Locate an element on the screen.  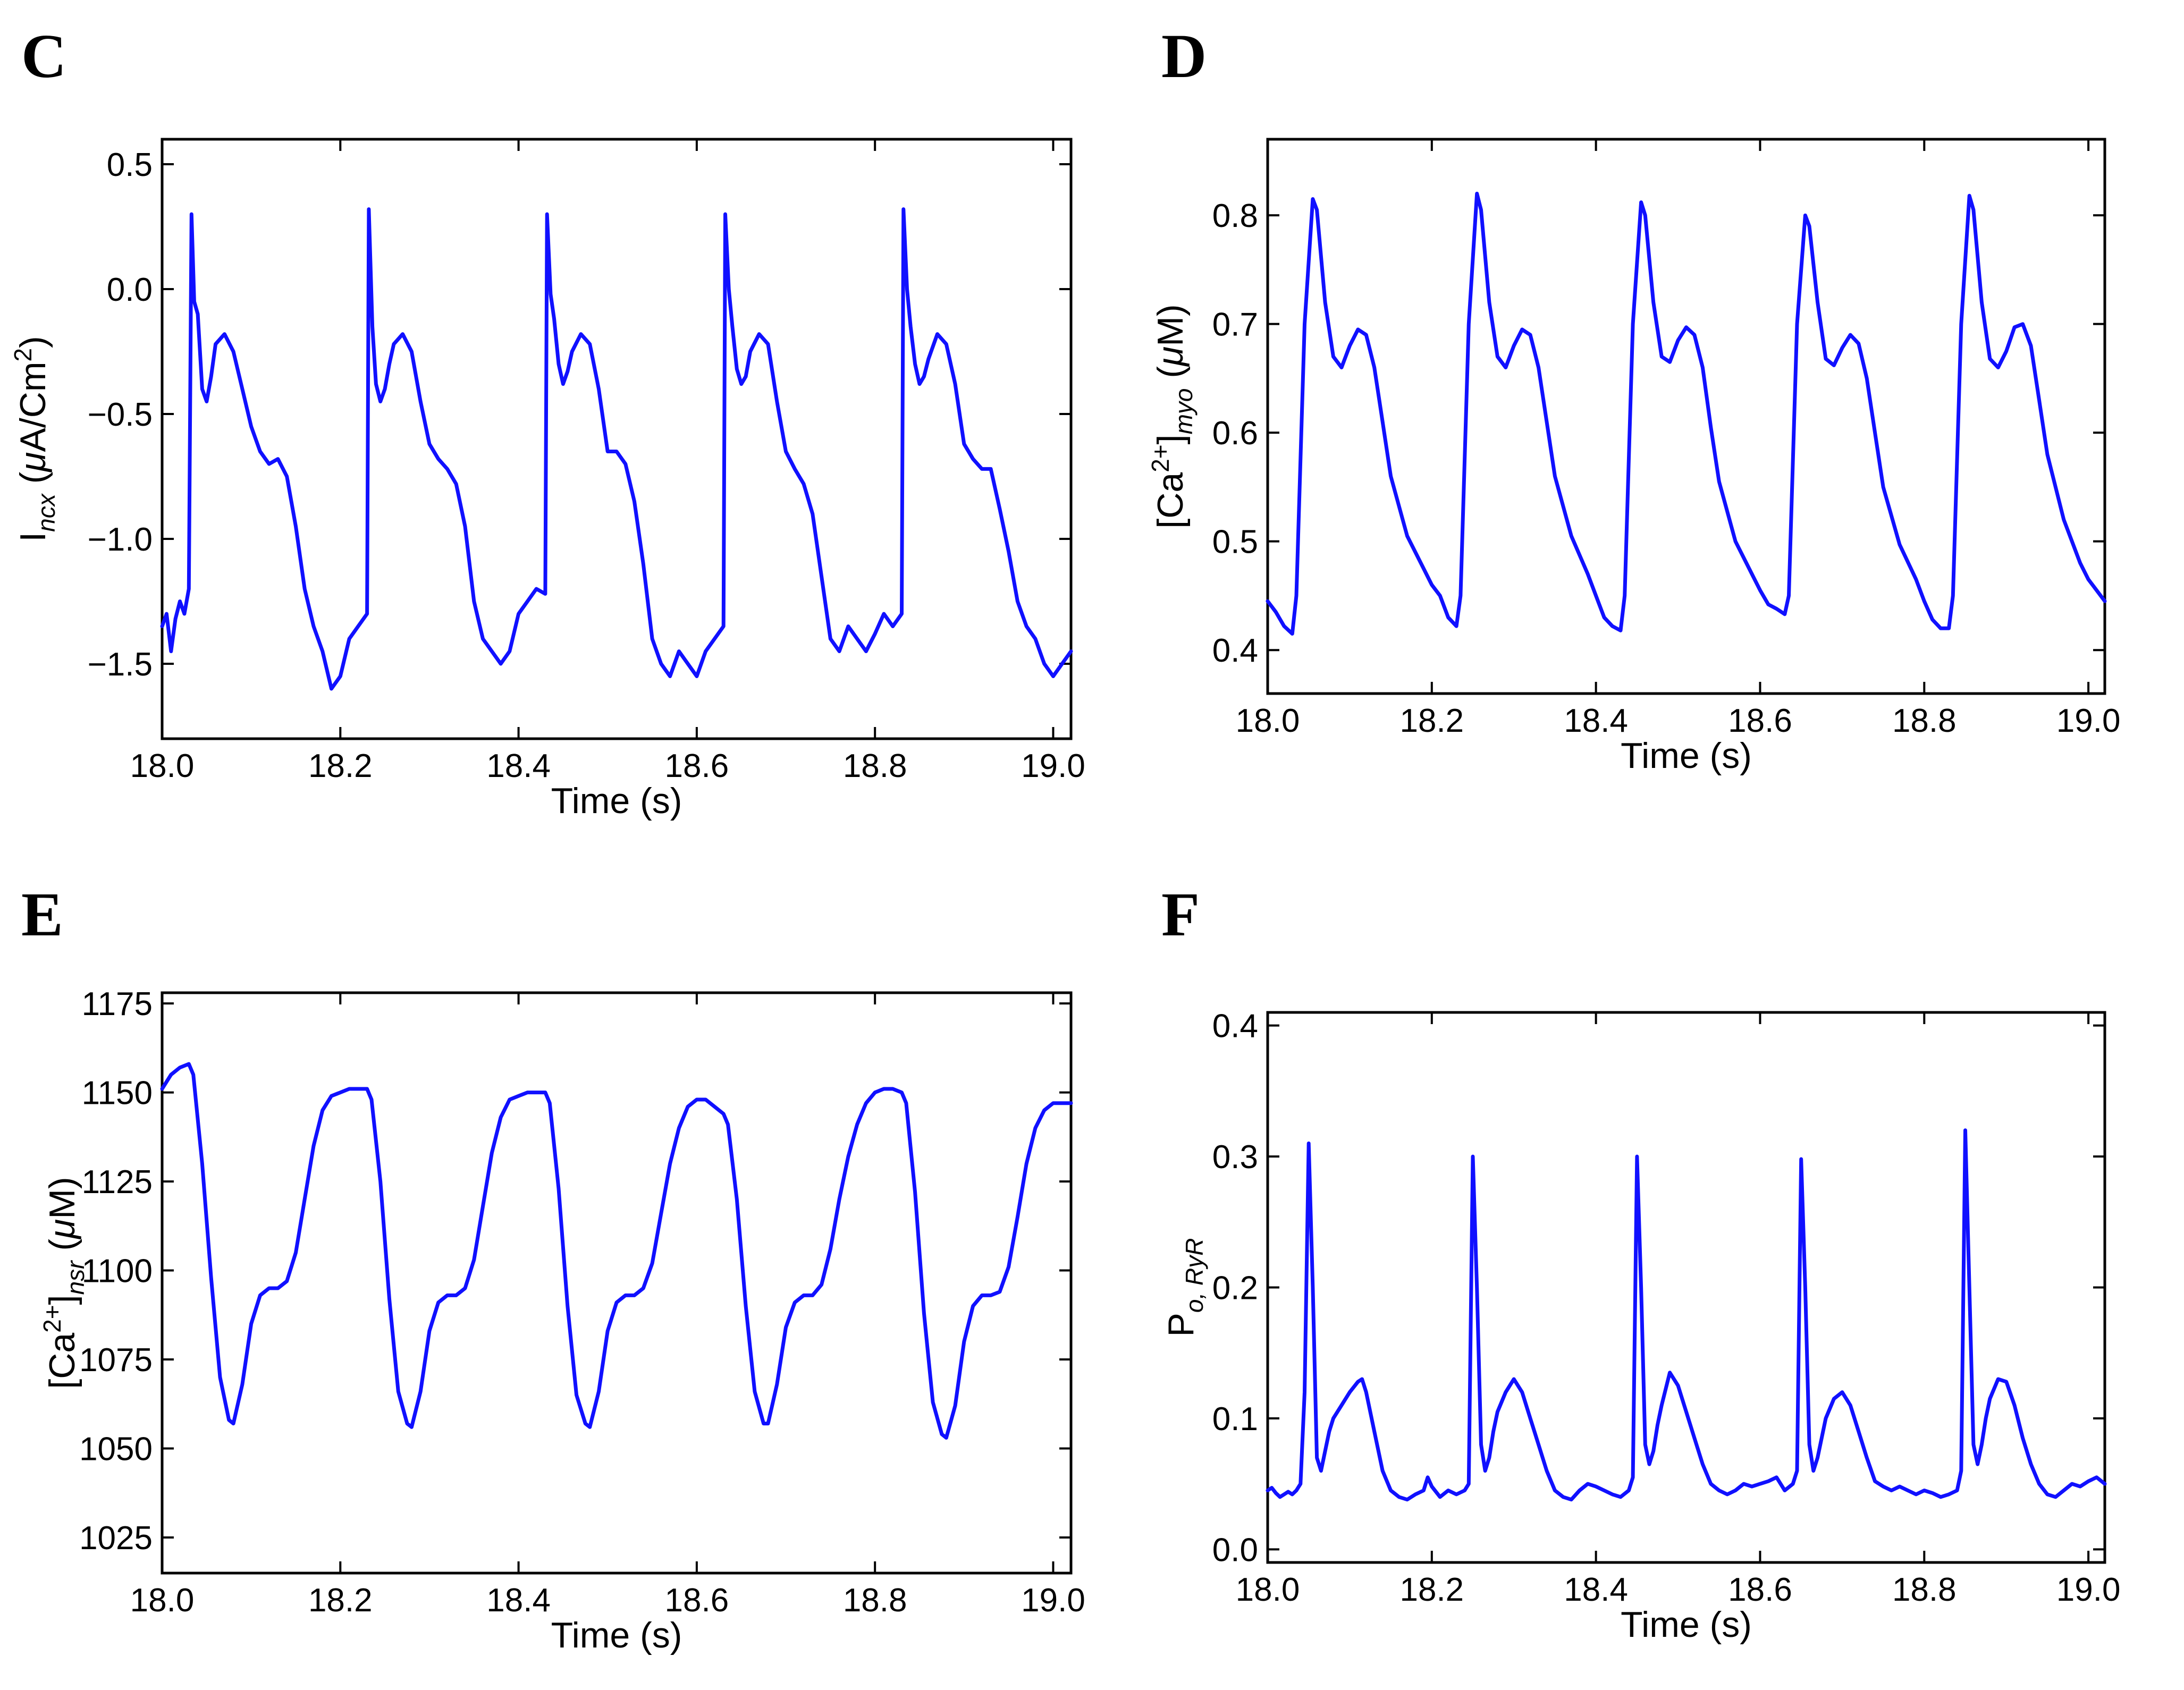
y-tick-label: 0.3 is located at coordinates (1235, 1157).